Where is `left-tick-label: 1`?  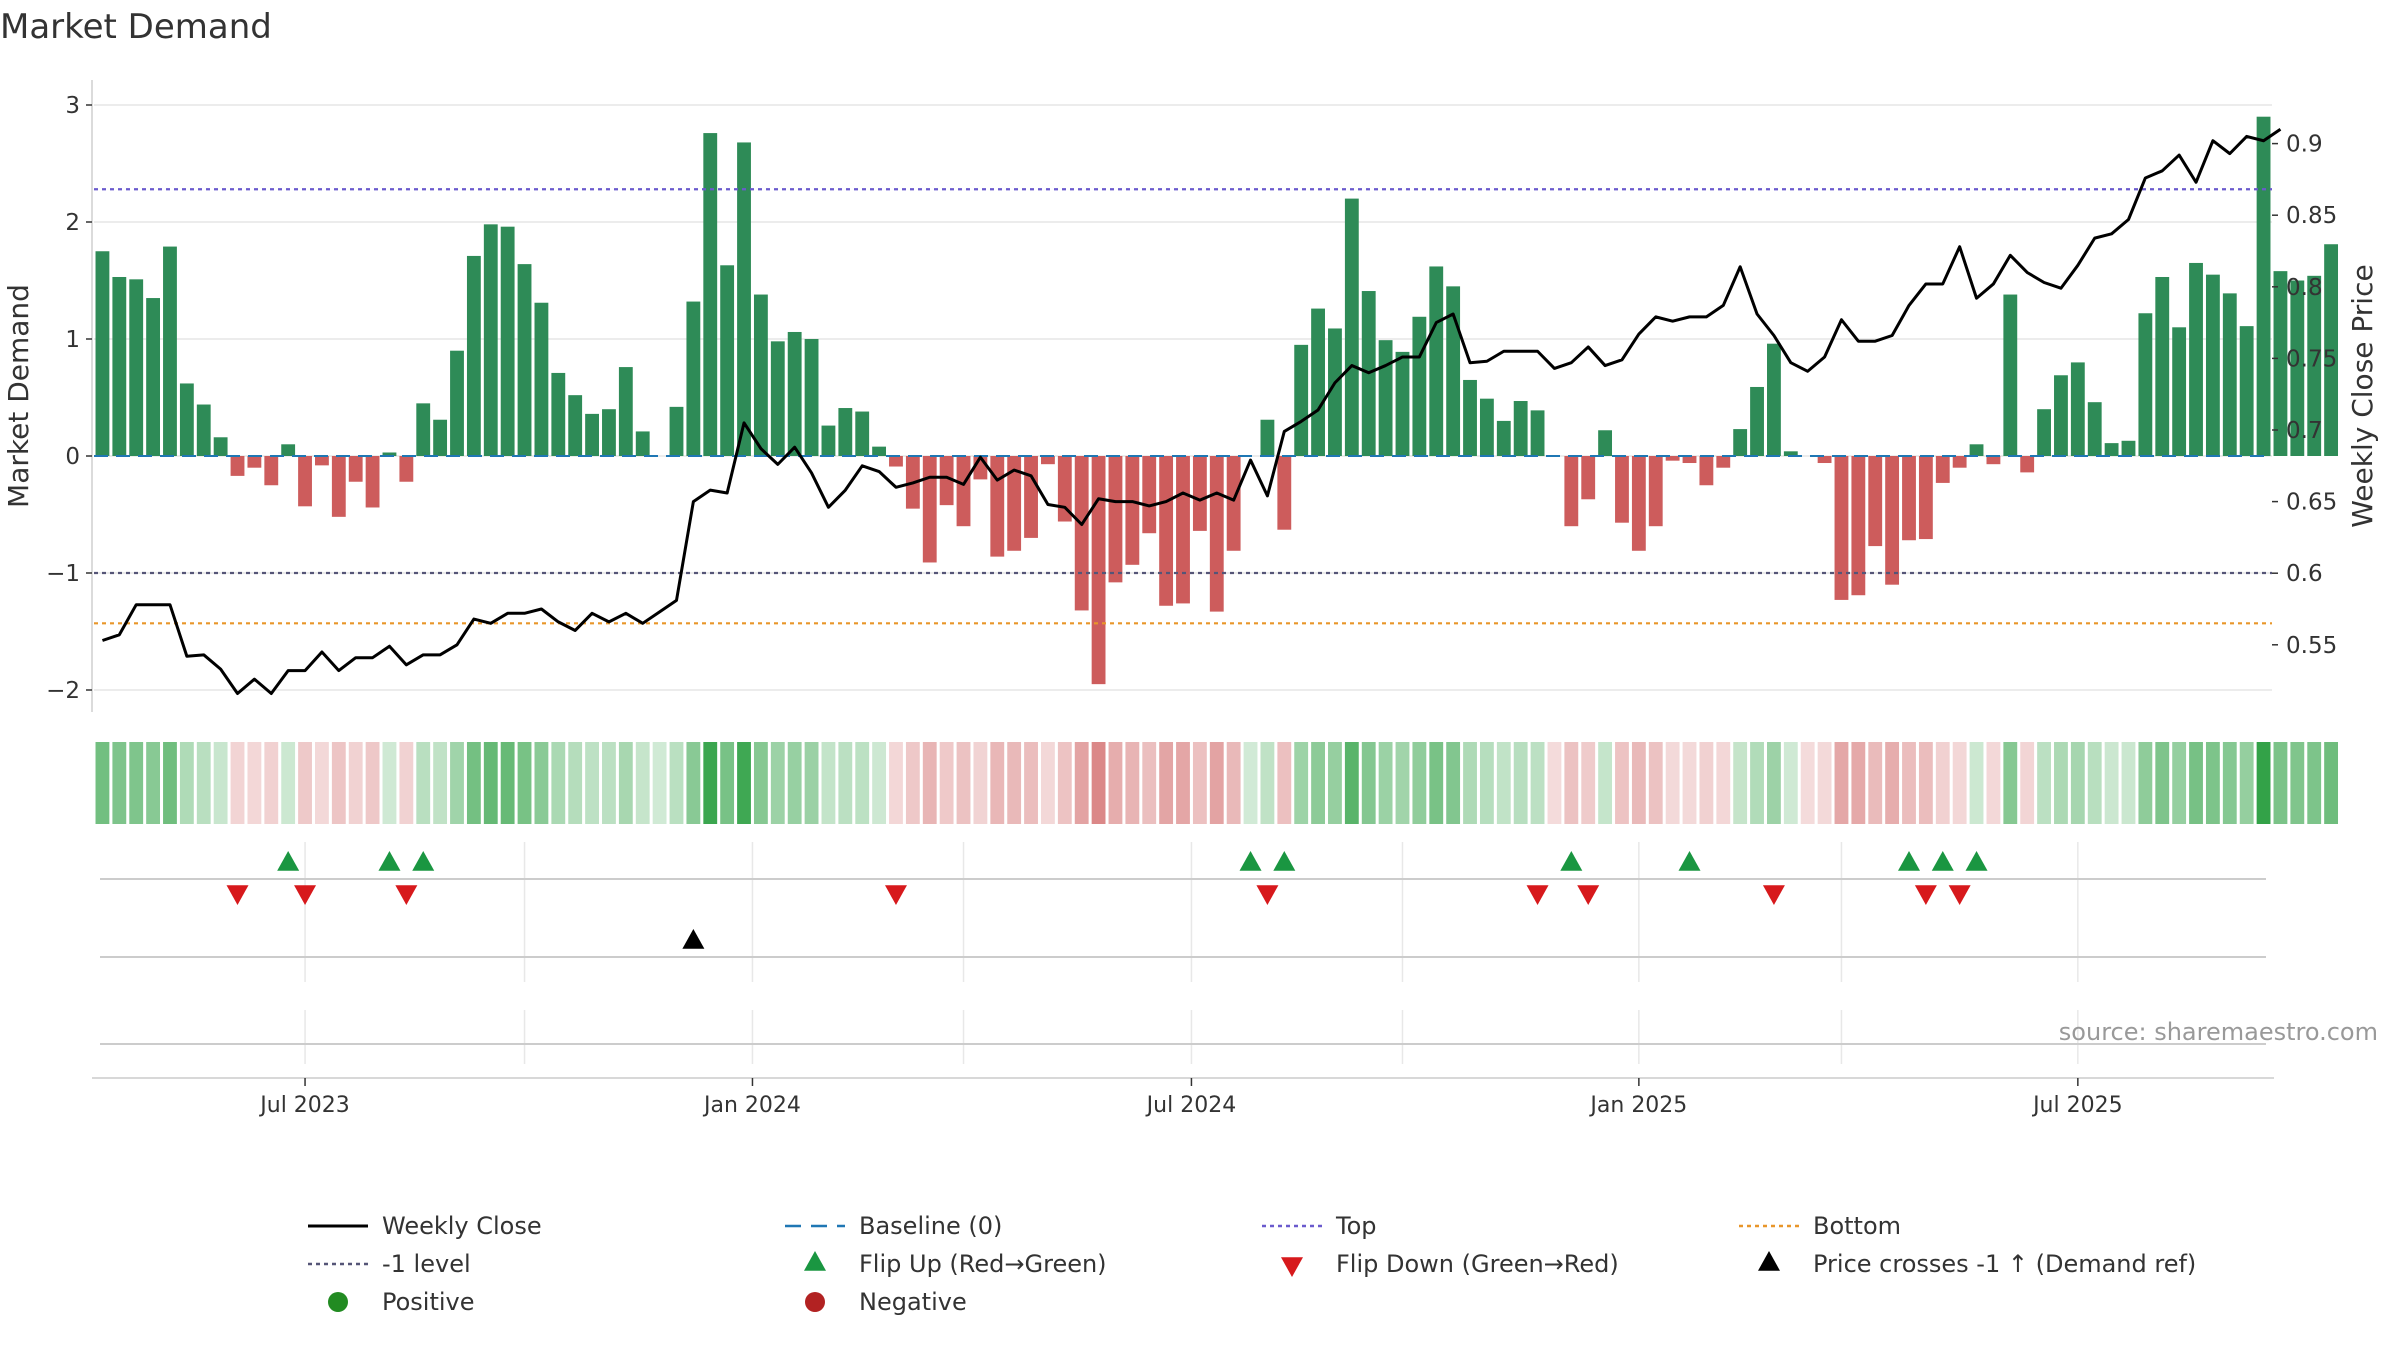 left-tick-label: 1 is located at coordinates (72, 340).